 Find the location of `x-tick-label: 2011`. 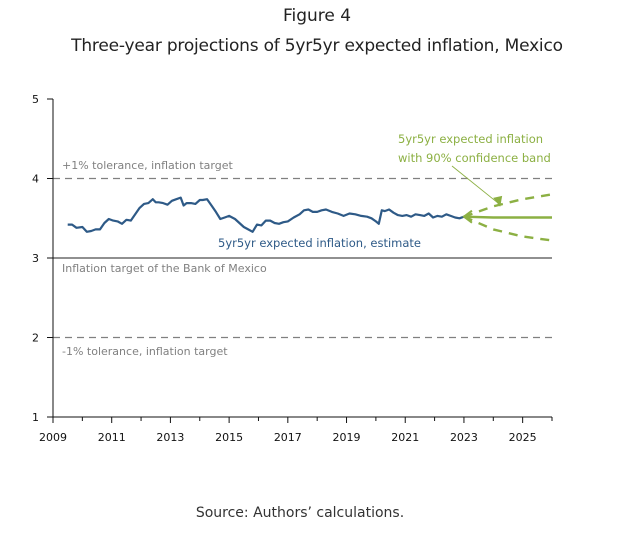

x-tick-label: 2011 is located at coordinates (112, 437).